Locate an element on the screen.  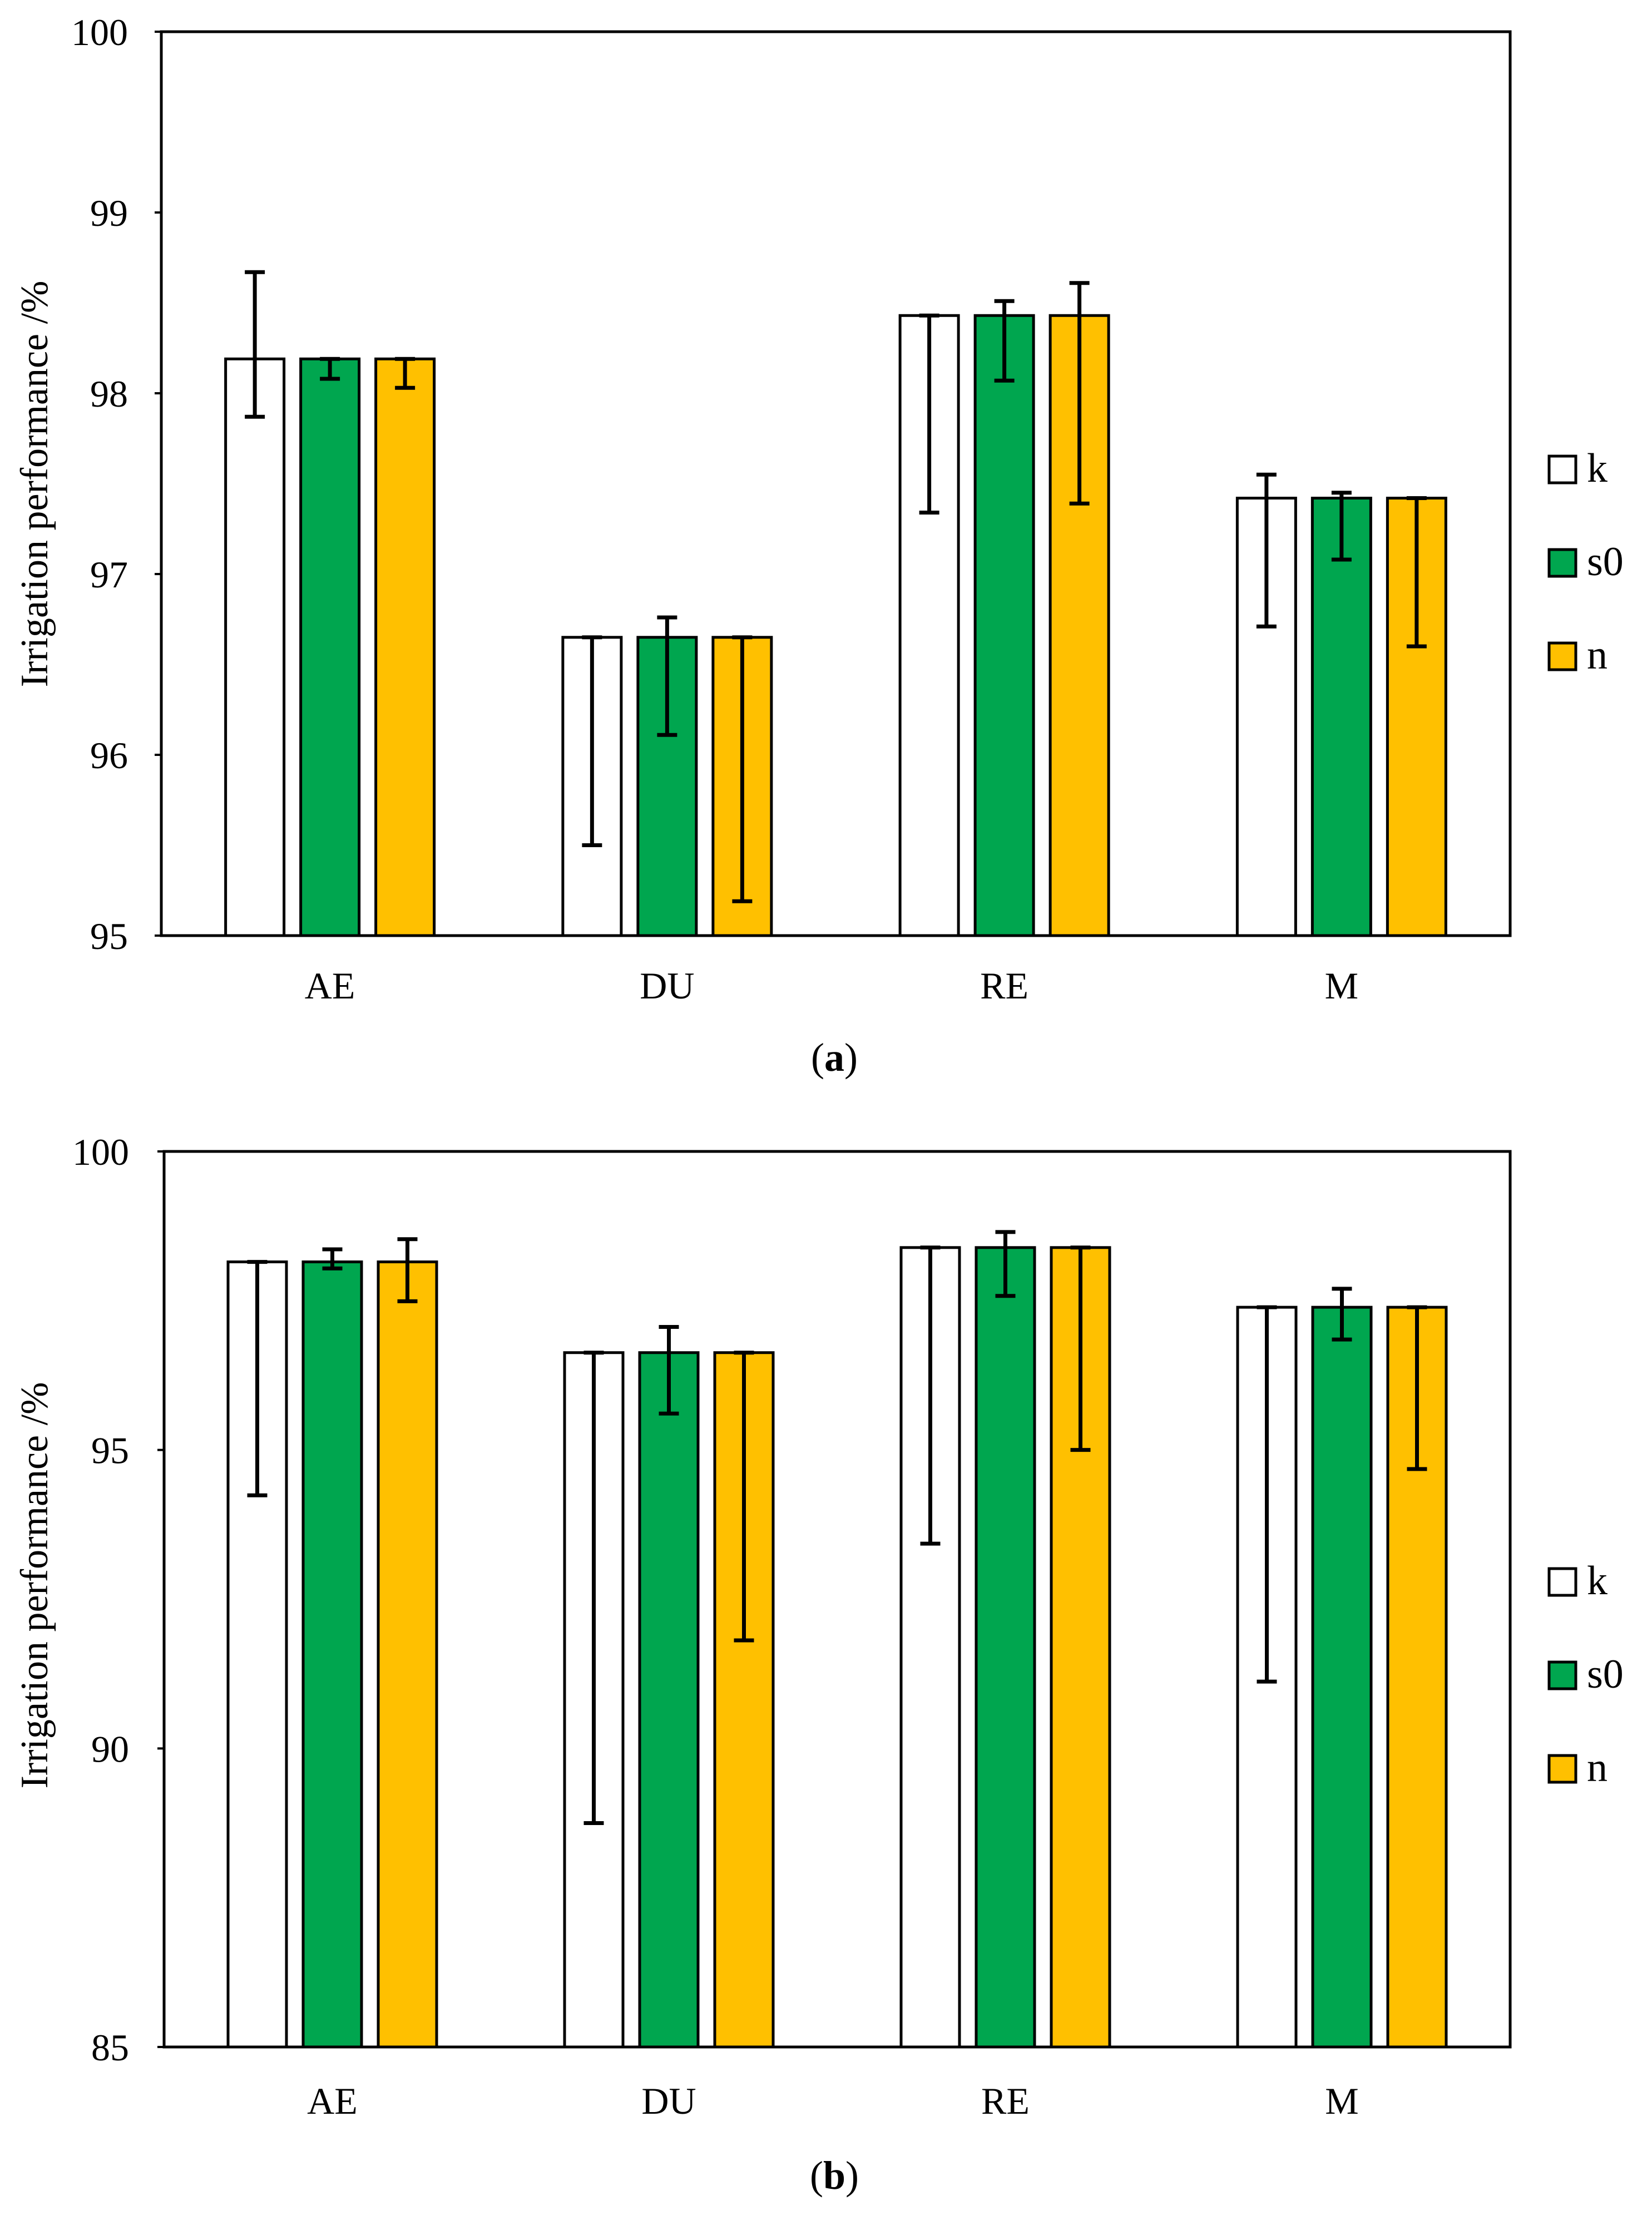
panel-label: a is located at coordinates (834, 1058).